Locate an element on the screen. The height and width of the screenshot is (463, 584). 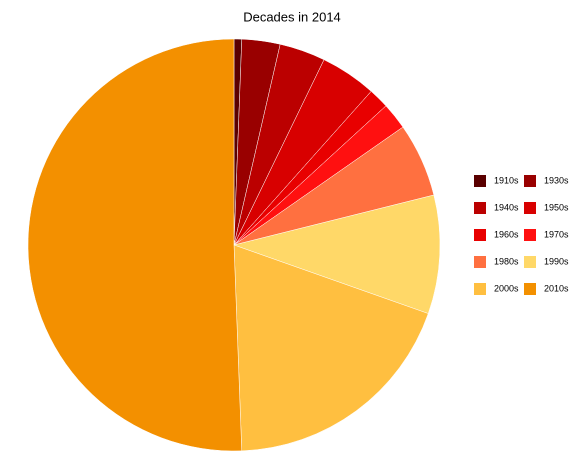
legend-label: 1990s is located at coordinates (556, 261).